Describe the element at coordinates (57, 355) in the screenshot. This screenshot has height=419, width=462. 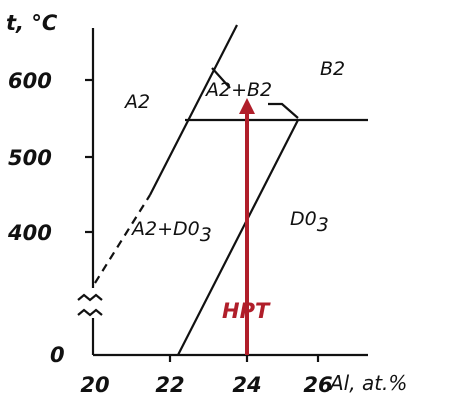
I see `y-tick-label: 0` at that location.